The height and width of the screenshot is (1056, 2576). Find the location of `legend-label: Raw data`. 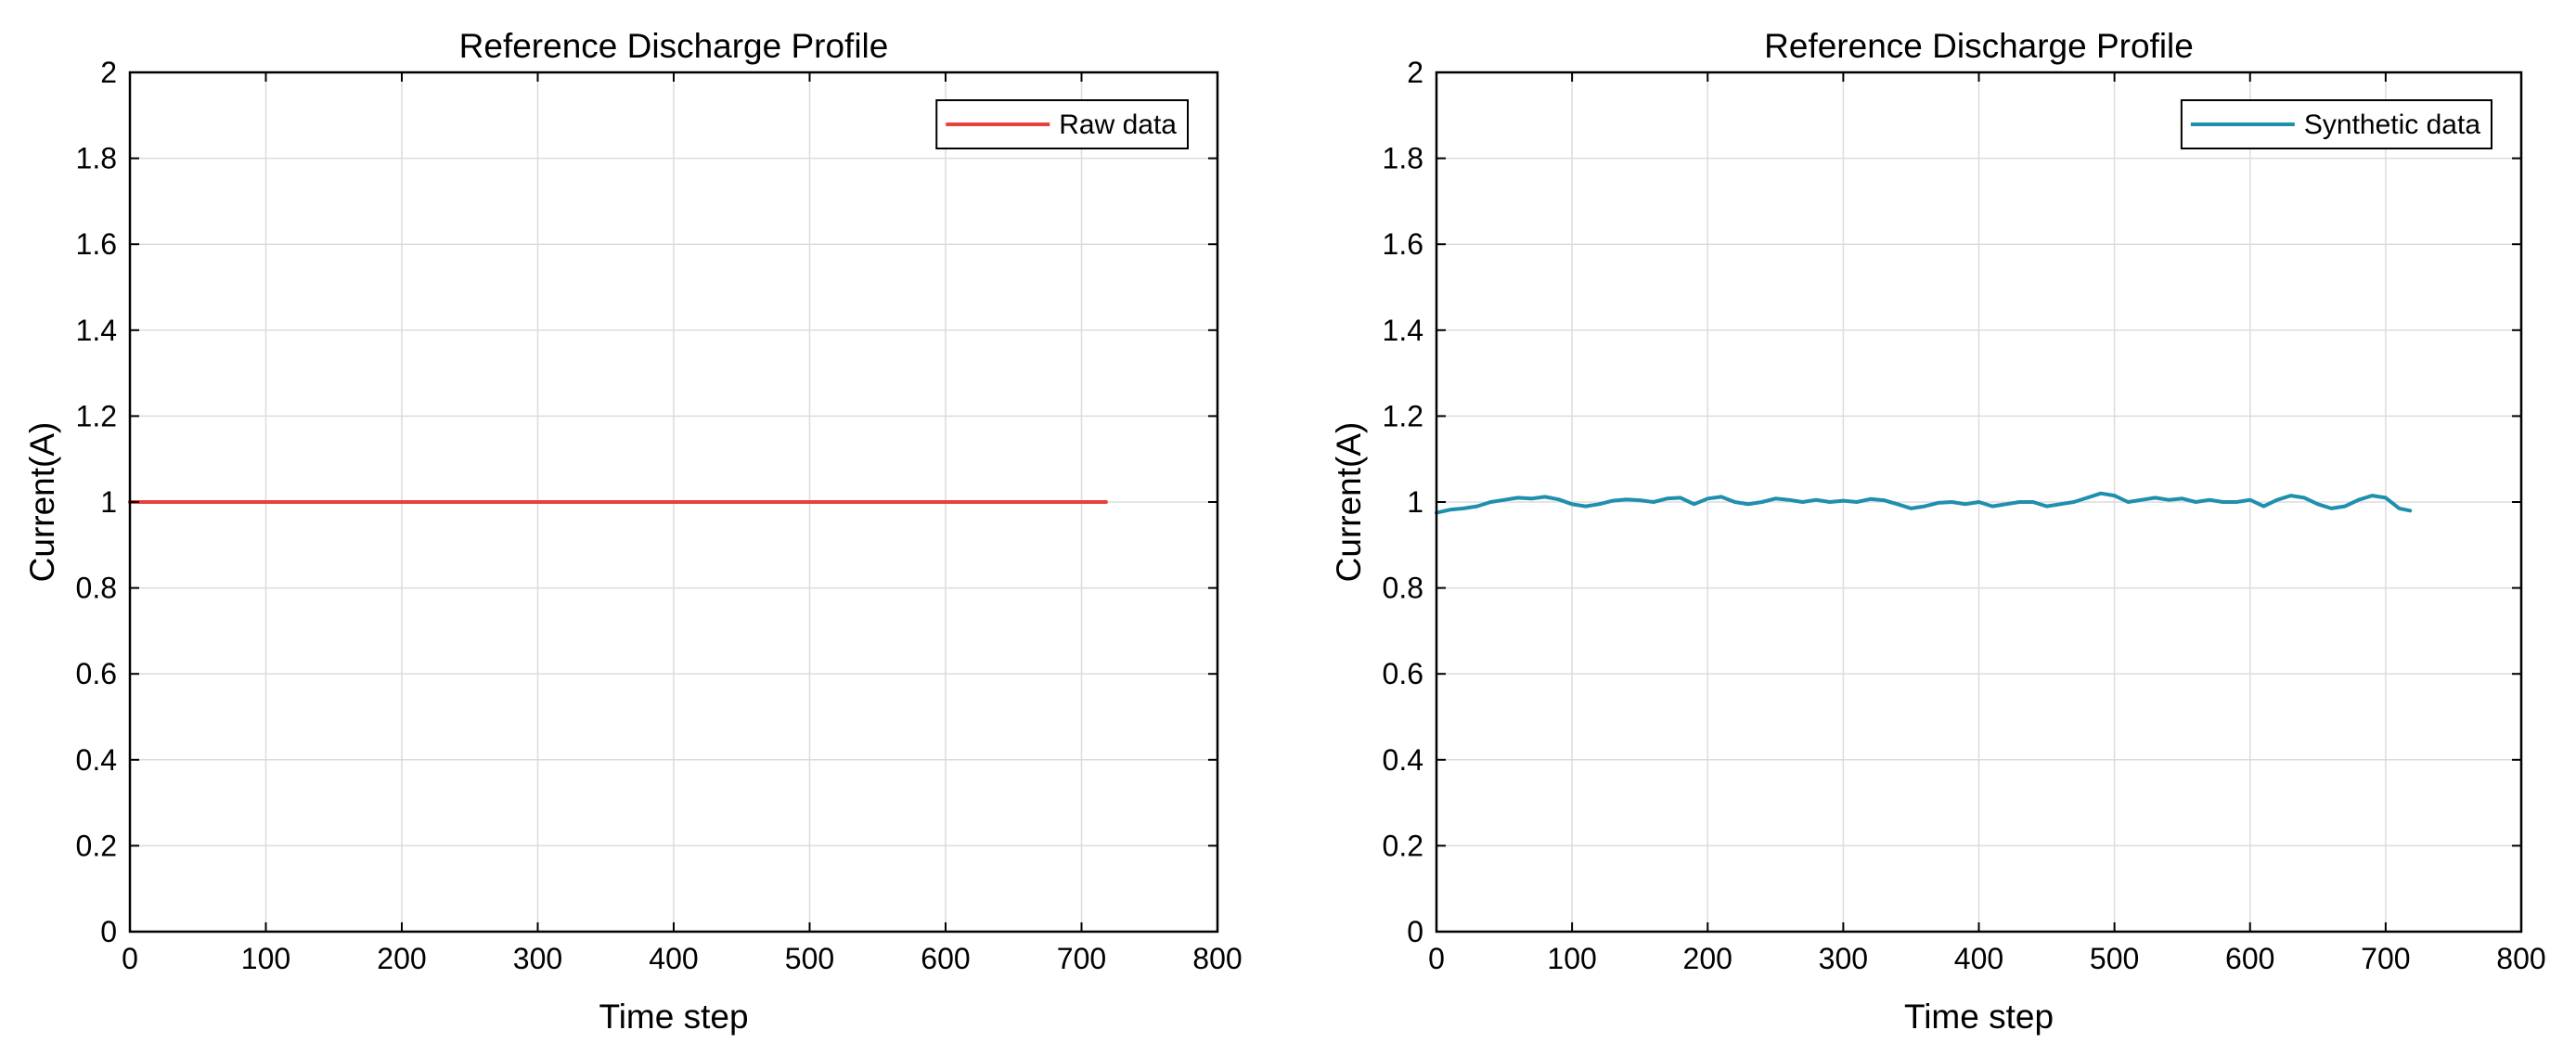

legend-label: Raw data is located at coordinates (1118, 124).